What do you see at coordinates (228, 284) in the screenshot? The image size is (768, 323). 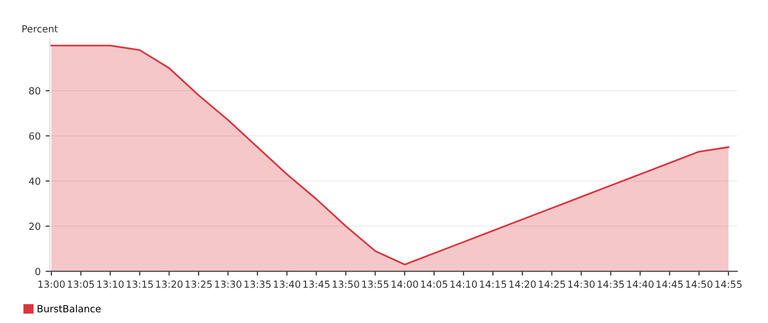 I see `x-tick-label: 13:30` at bounding box center [228, 284].